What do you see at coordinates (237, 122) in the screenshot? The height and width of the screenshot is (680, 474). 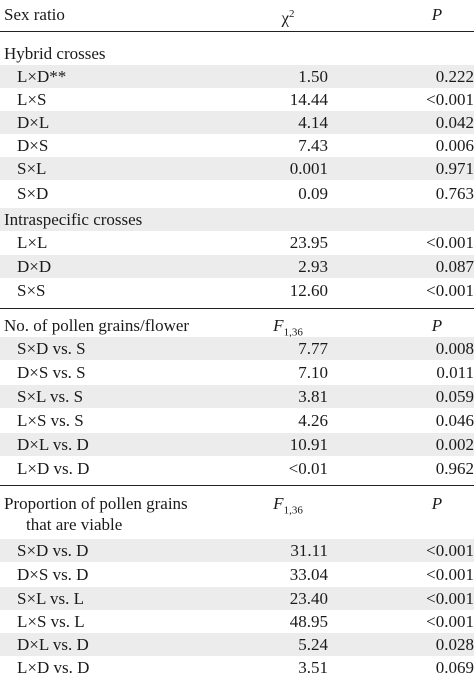 I see `table-row: D×L 4.14 0.042` at bounding box center [237, 122].